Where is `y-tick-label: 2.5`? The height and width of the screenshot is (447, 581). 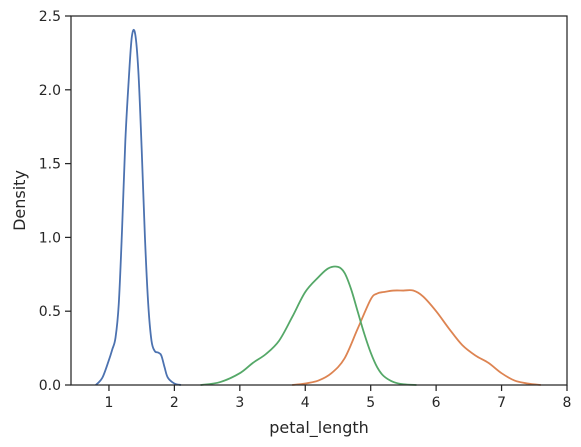 y-tick-label: 2.5 is located at coordinates (50, 17).